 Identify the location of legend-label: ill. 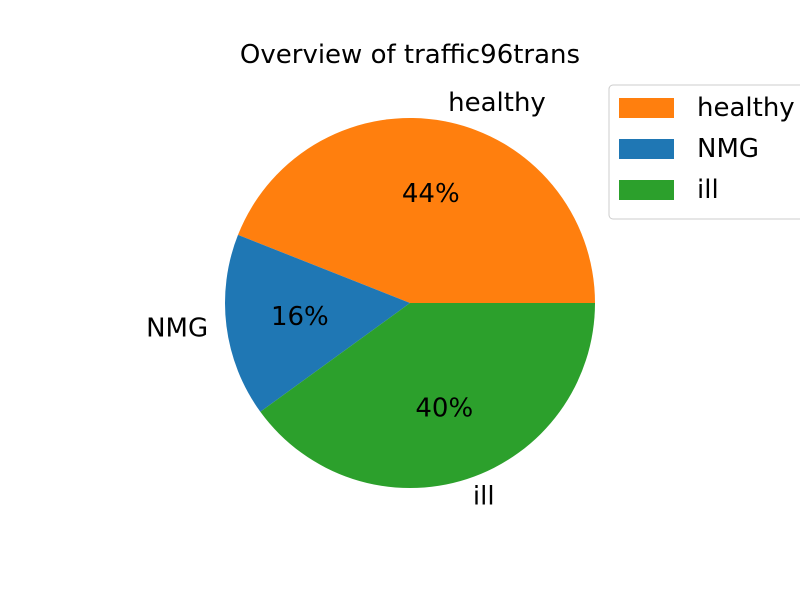
(708, 190).